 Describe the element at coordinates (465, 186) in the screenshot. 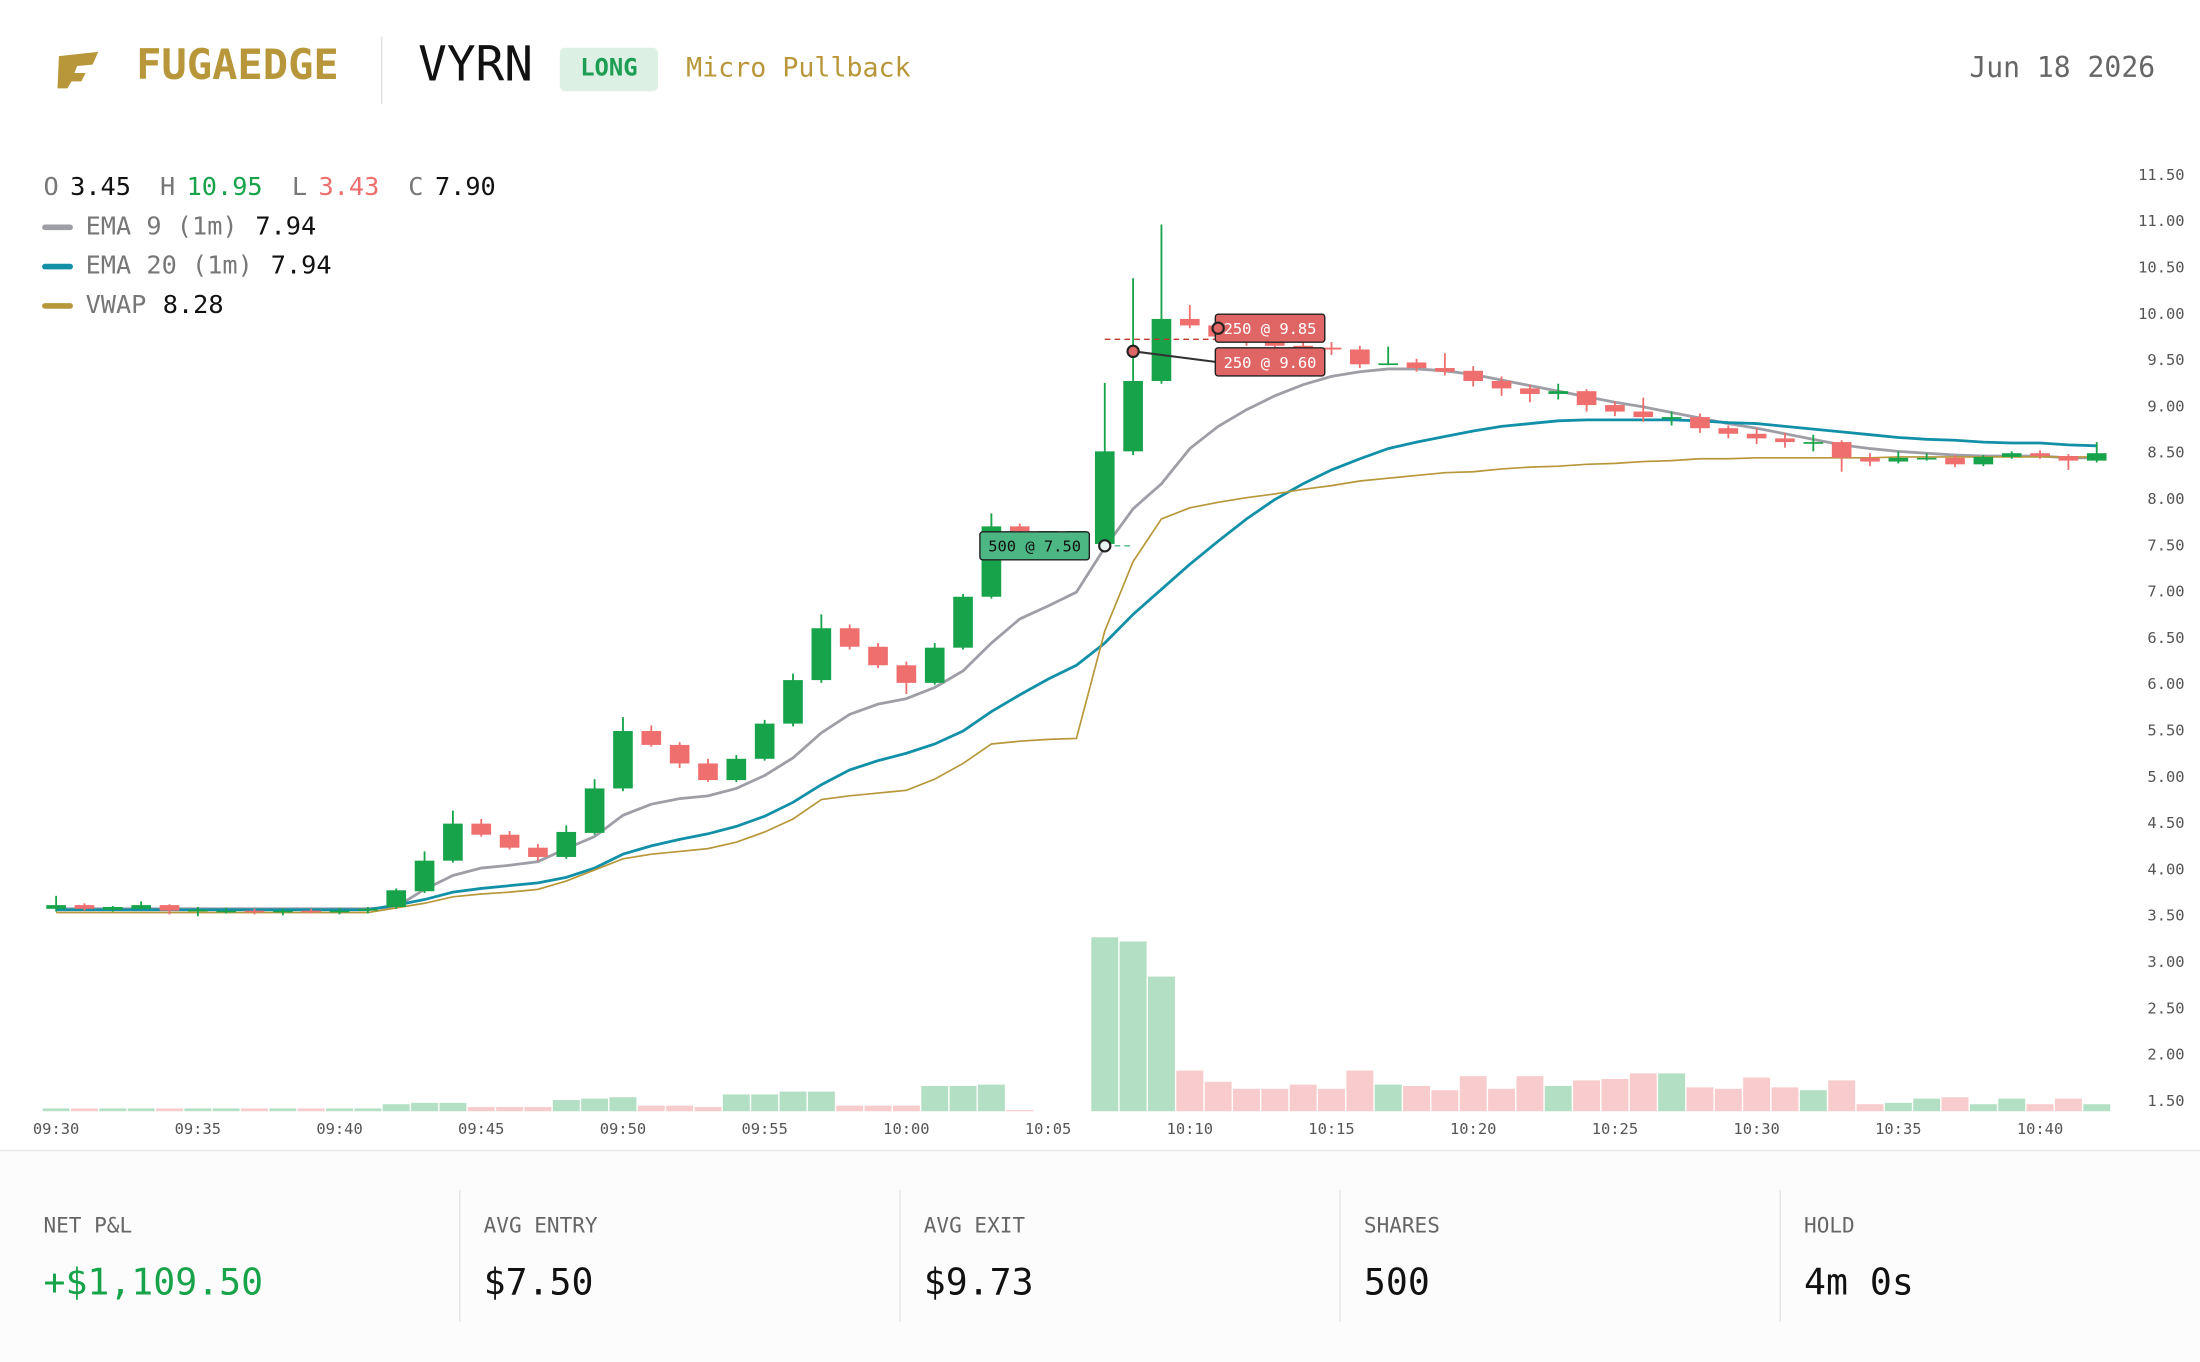

I see `ohlc-value: 7.90` at that location.